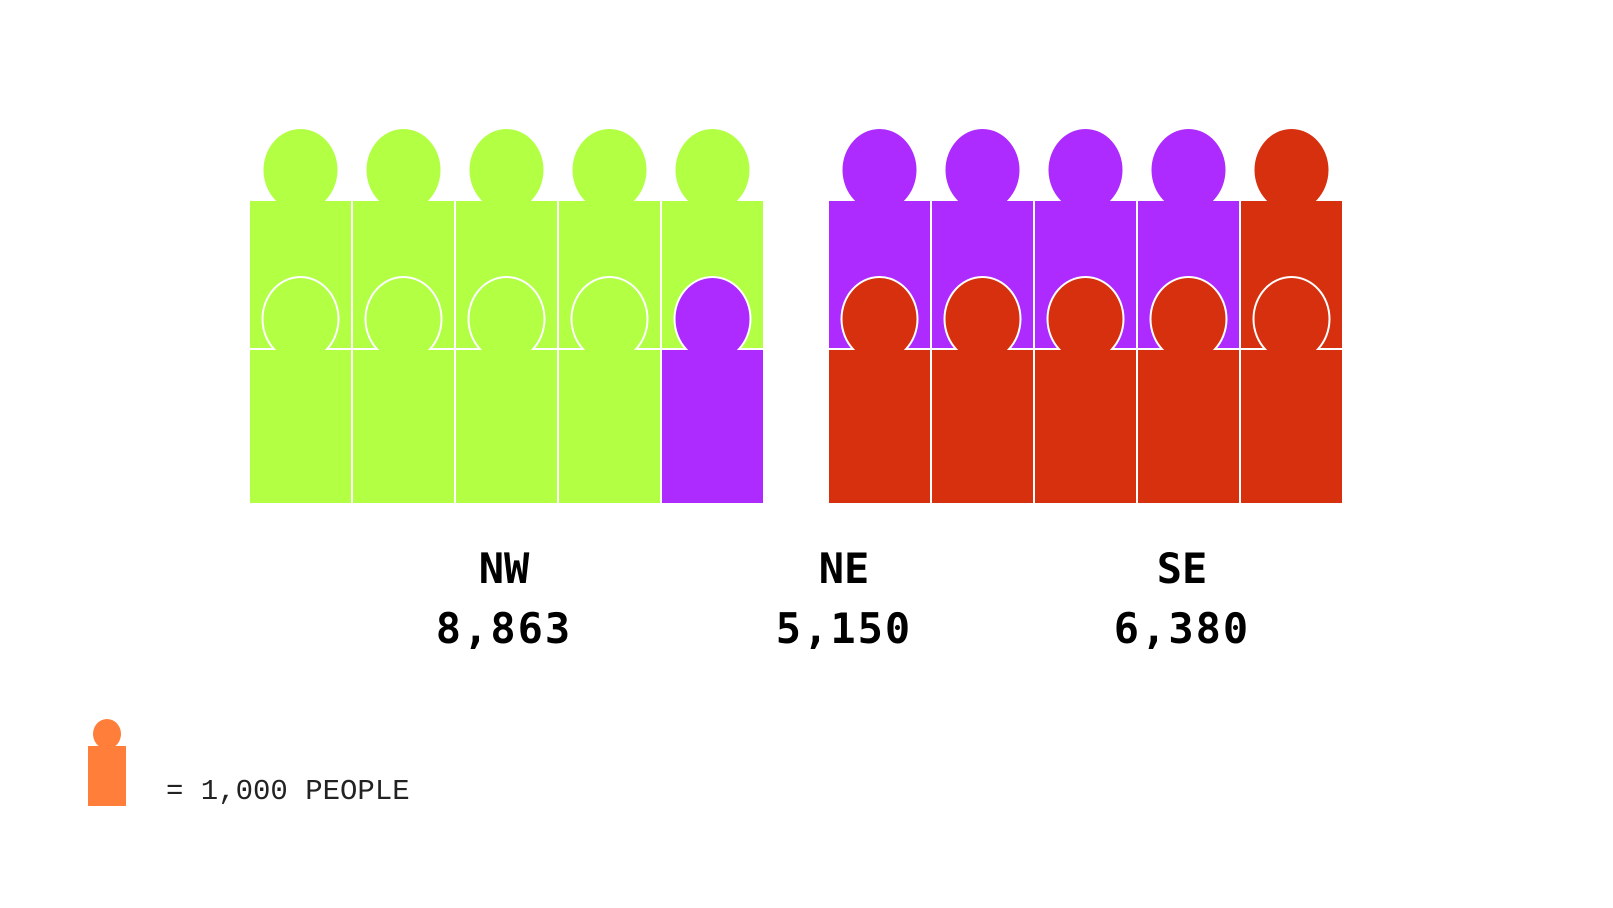  What do you see at coordinates (1182, 628) in the screenshot?
I see `region-value-se: 6,380` at bounding box center [1182, 628].